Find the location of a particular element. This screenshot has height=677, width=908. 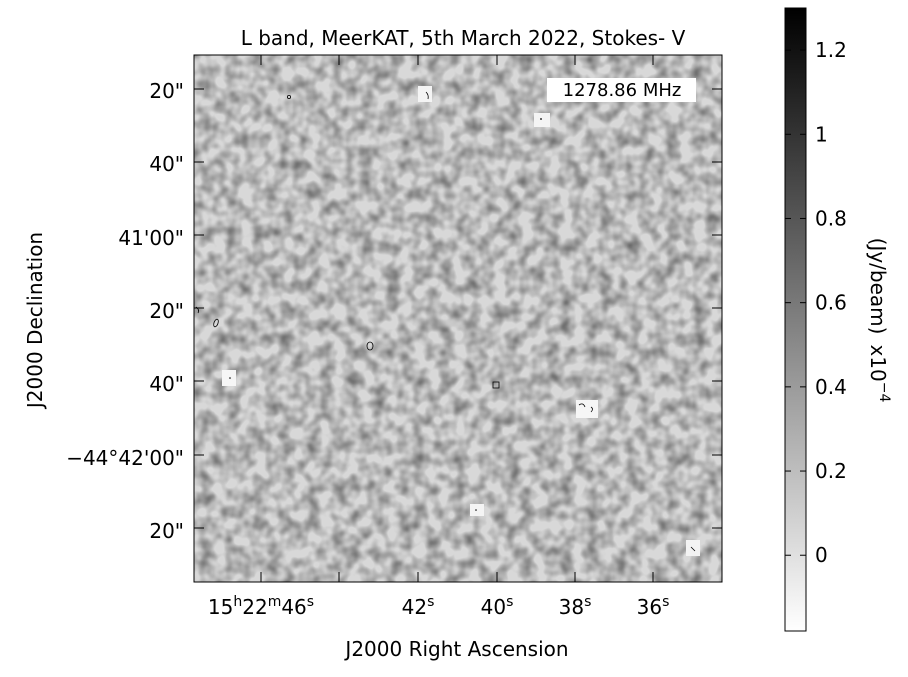

y-tick-label: −44°42'00" is located at coordinates (125, 458).